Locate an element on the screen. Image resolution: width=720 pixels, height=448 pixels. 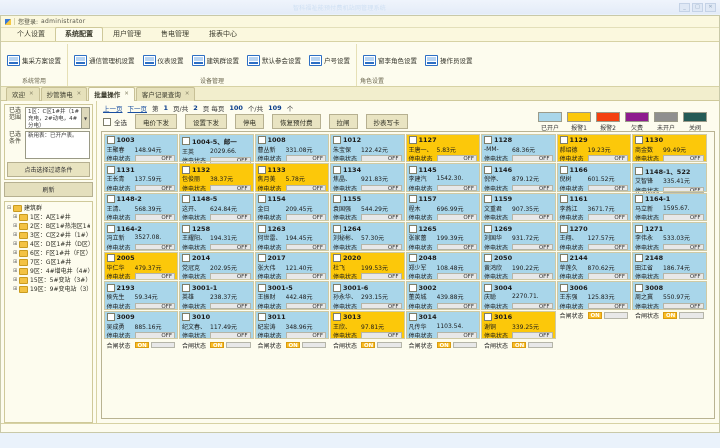
meter-card: 1148-5这开、624.84元停电状态OFF合闸状态ON is located at coordinates (216, 212).